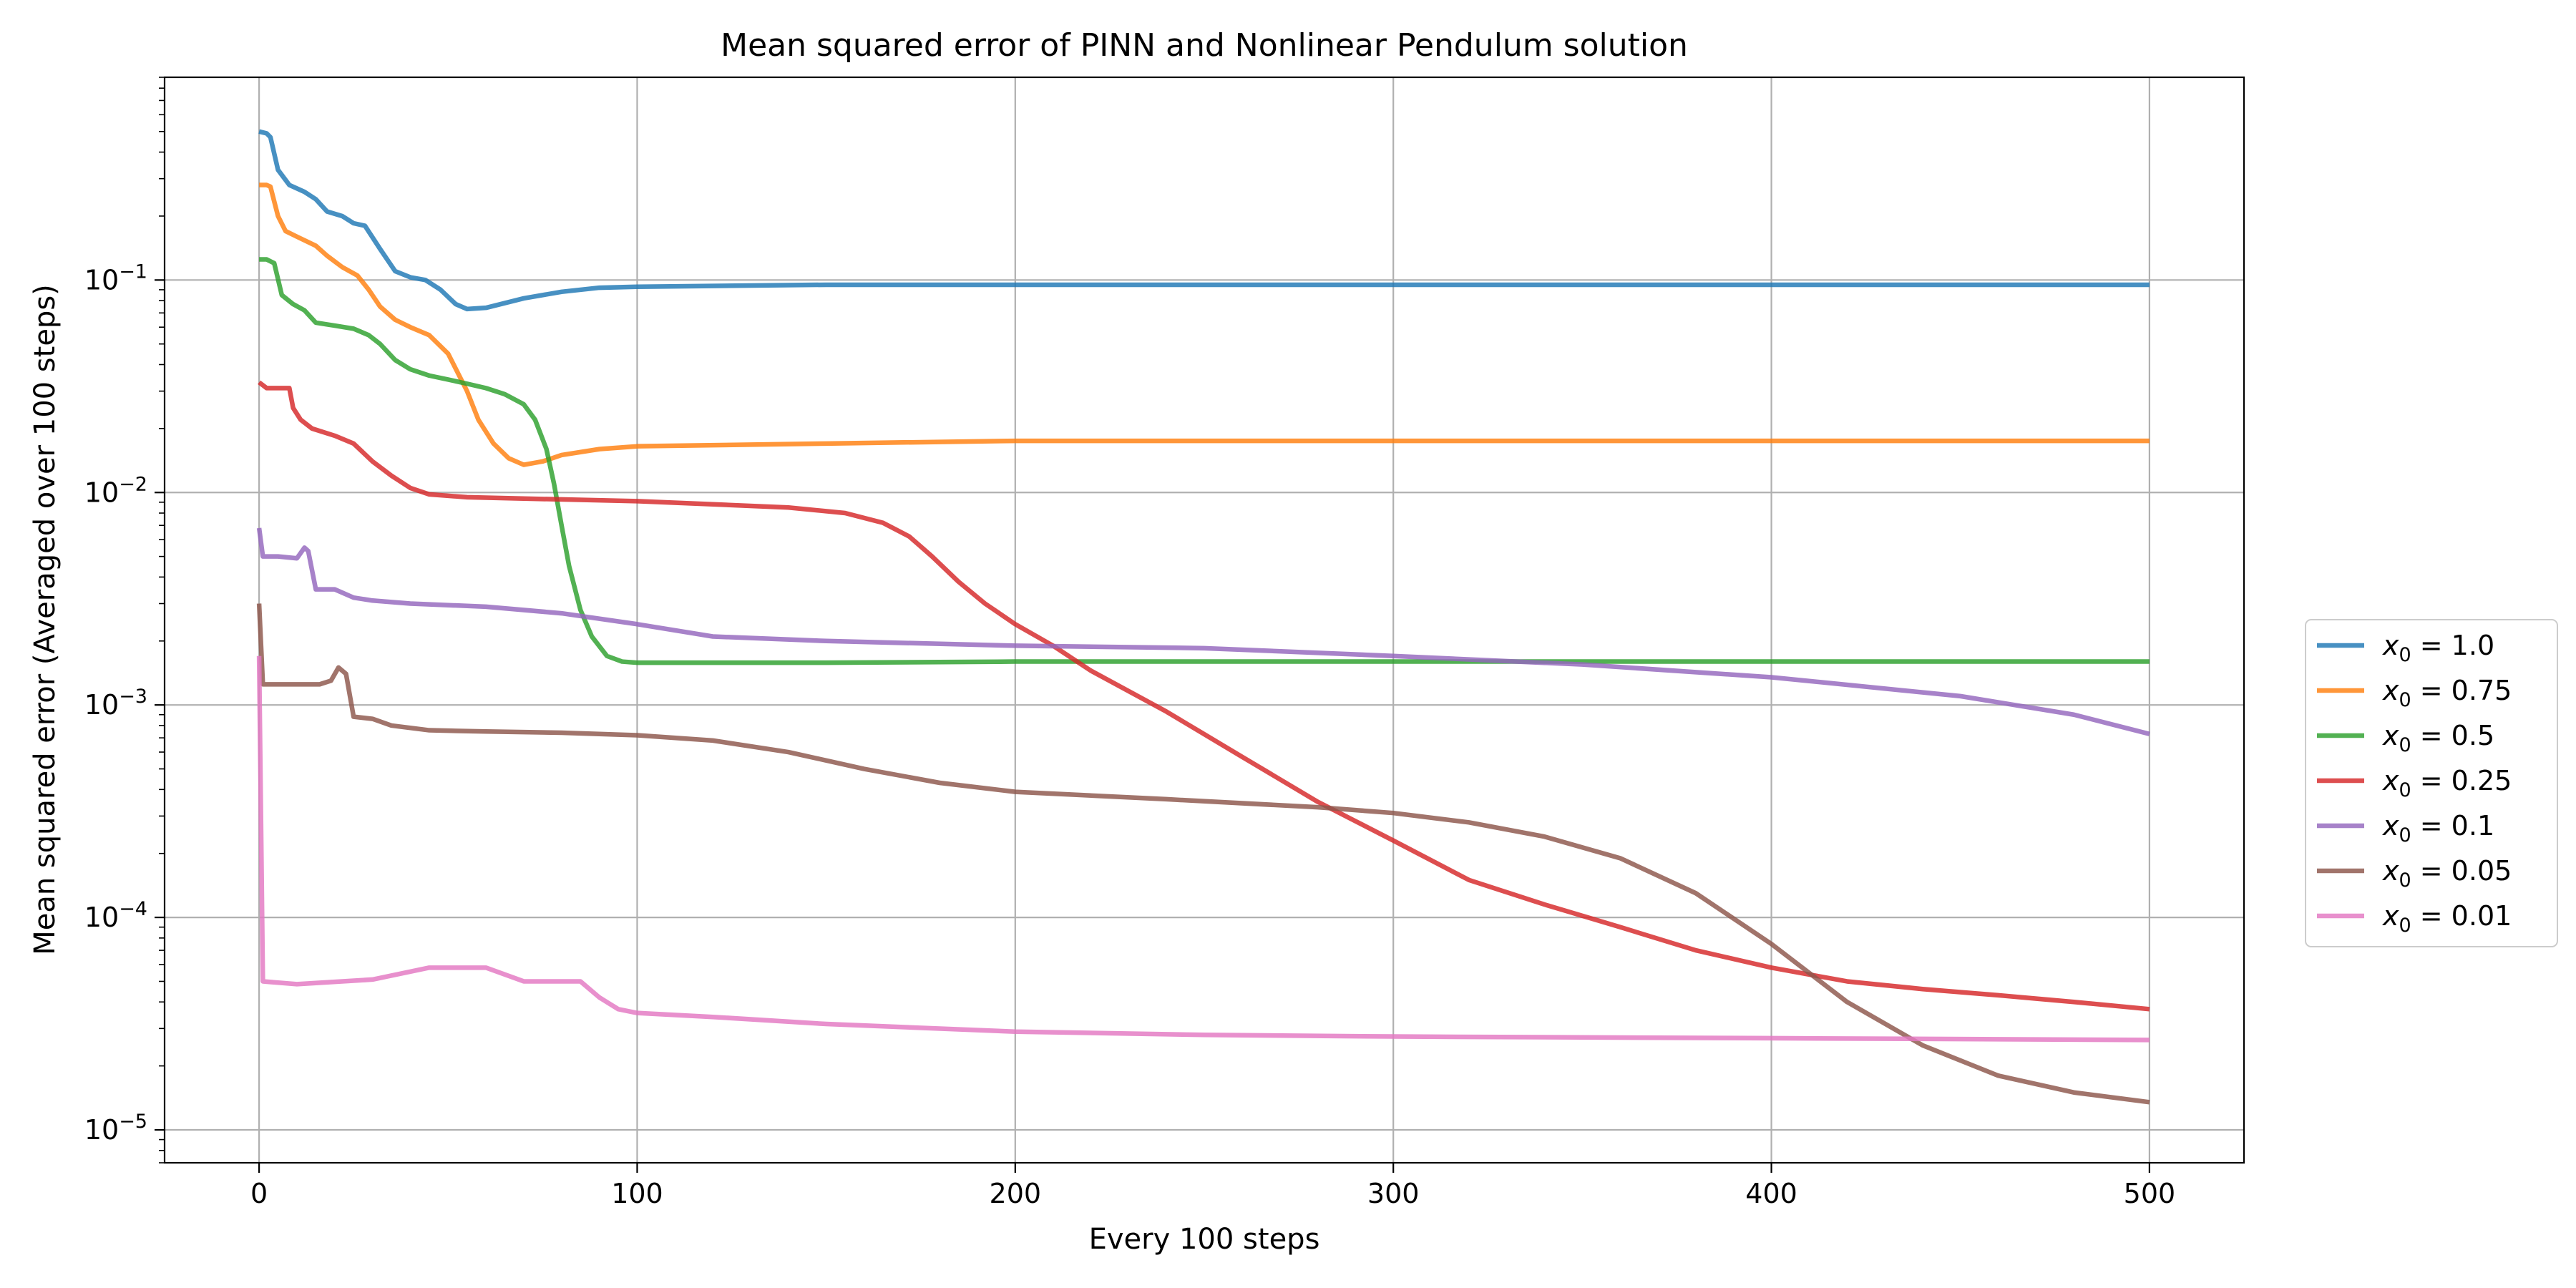 This screenshot has height=1288, width=2576. I want to click on legend-entry: x0 = 0.5, so click(2405, 738).